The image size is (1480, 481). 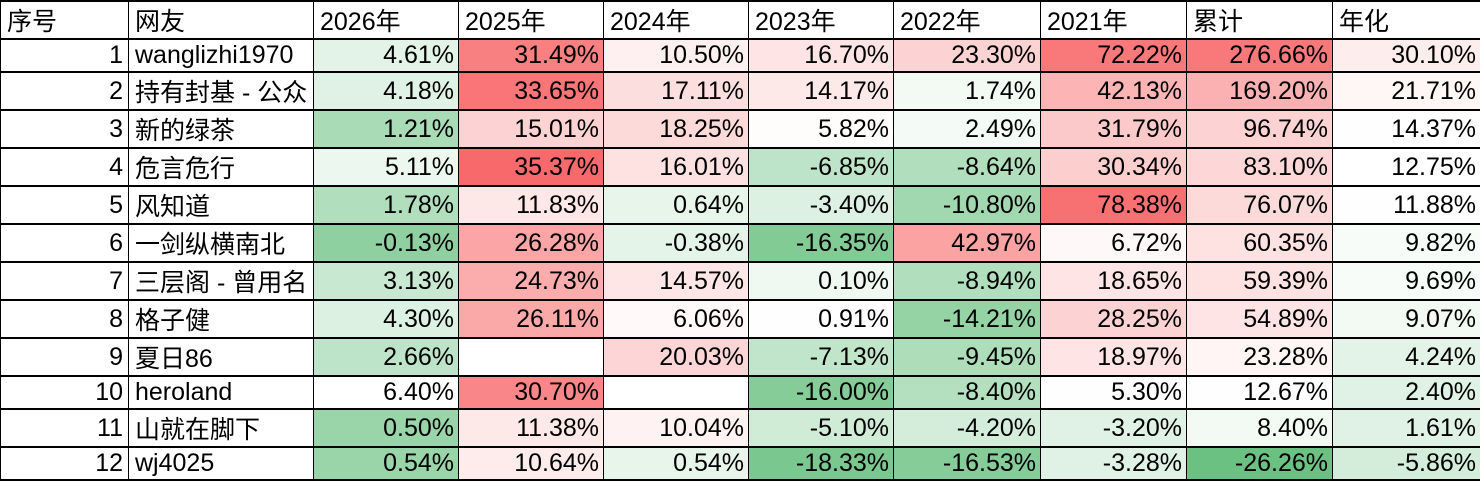 I want to click on value-cell: 2.49%, so click(x=967, y=129).